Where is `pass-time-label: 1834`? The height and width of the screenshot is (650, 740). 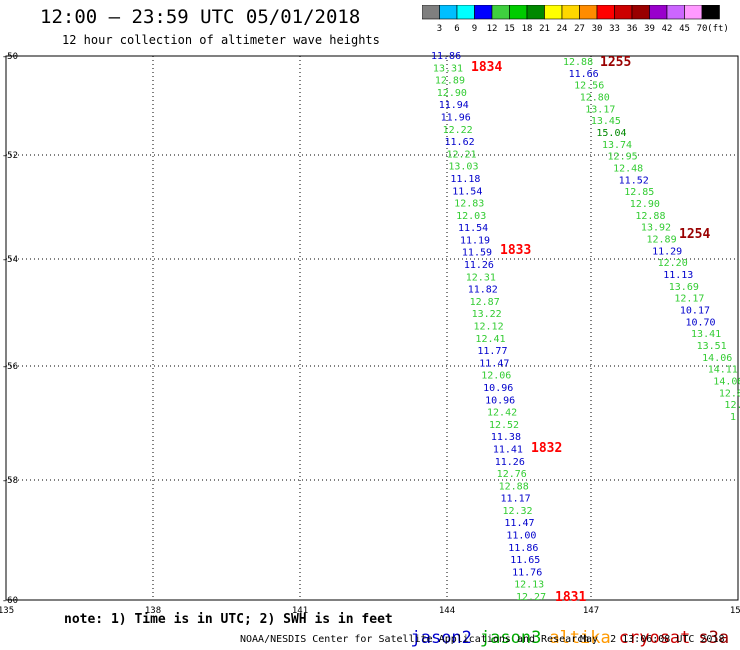
pass-time-label: 1834 is located at coordinates (486, 67).